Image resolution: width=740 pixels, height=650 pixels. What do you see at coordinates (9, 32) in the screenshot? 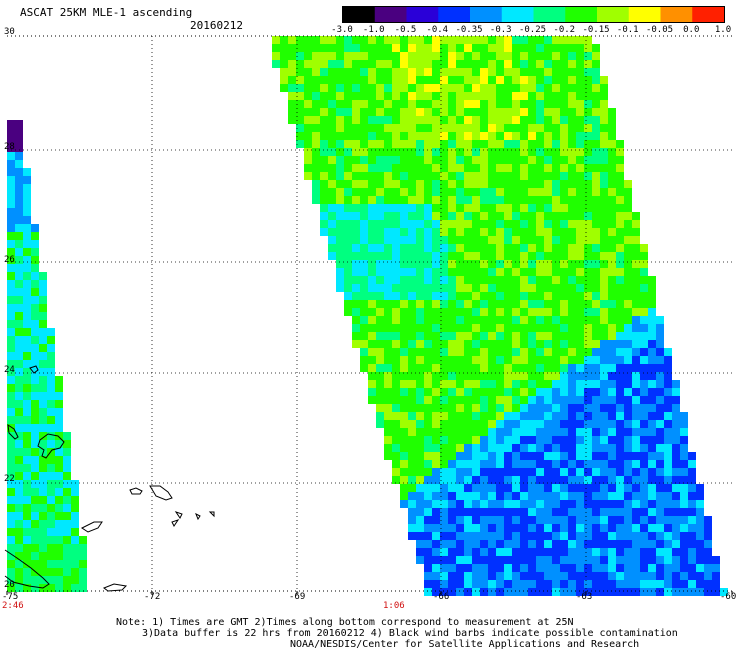
I see `lat-label-30: 30` at bounding box center [9, 32].